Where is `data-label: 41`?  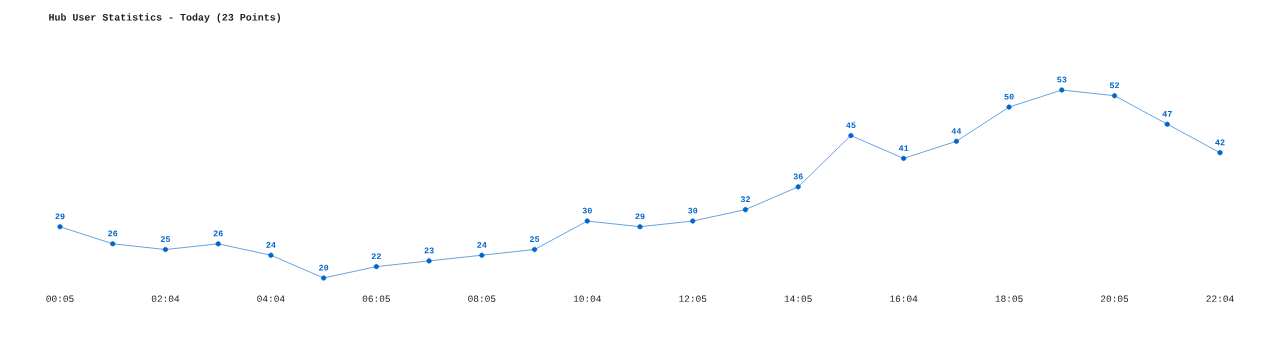
data-label: 41 is located at coordinates (903, 148).